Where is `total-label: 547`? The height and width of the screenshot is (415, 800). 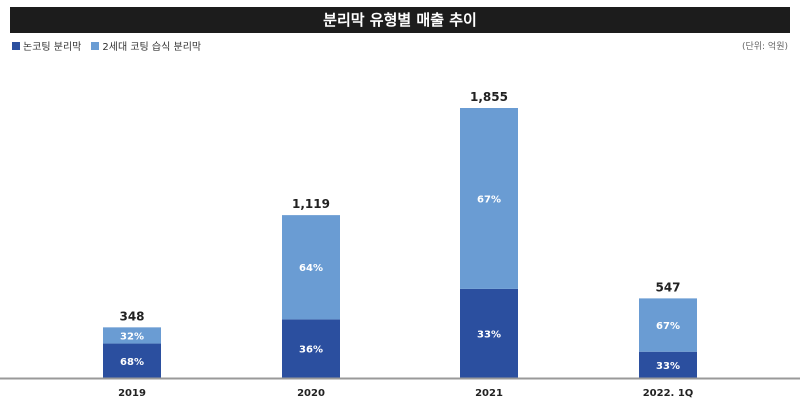 total-label: 547 is located at coordinates (667, 287).